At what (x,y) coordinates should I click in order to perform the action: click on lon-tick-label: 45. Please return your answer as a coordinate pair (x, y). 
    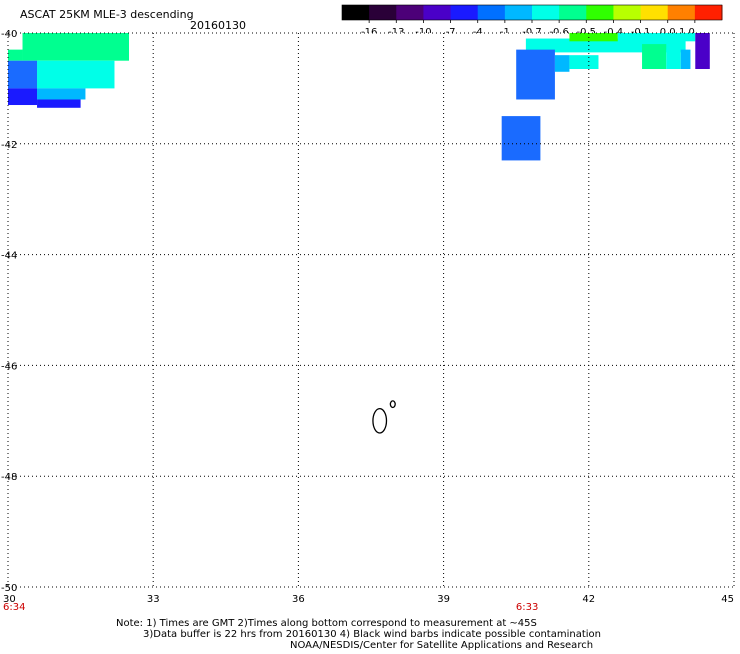
    Looking at the image, I should click on (727, 599).